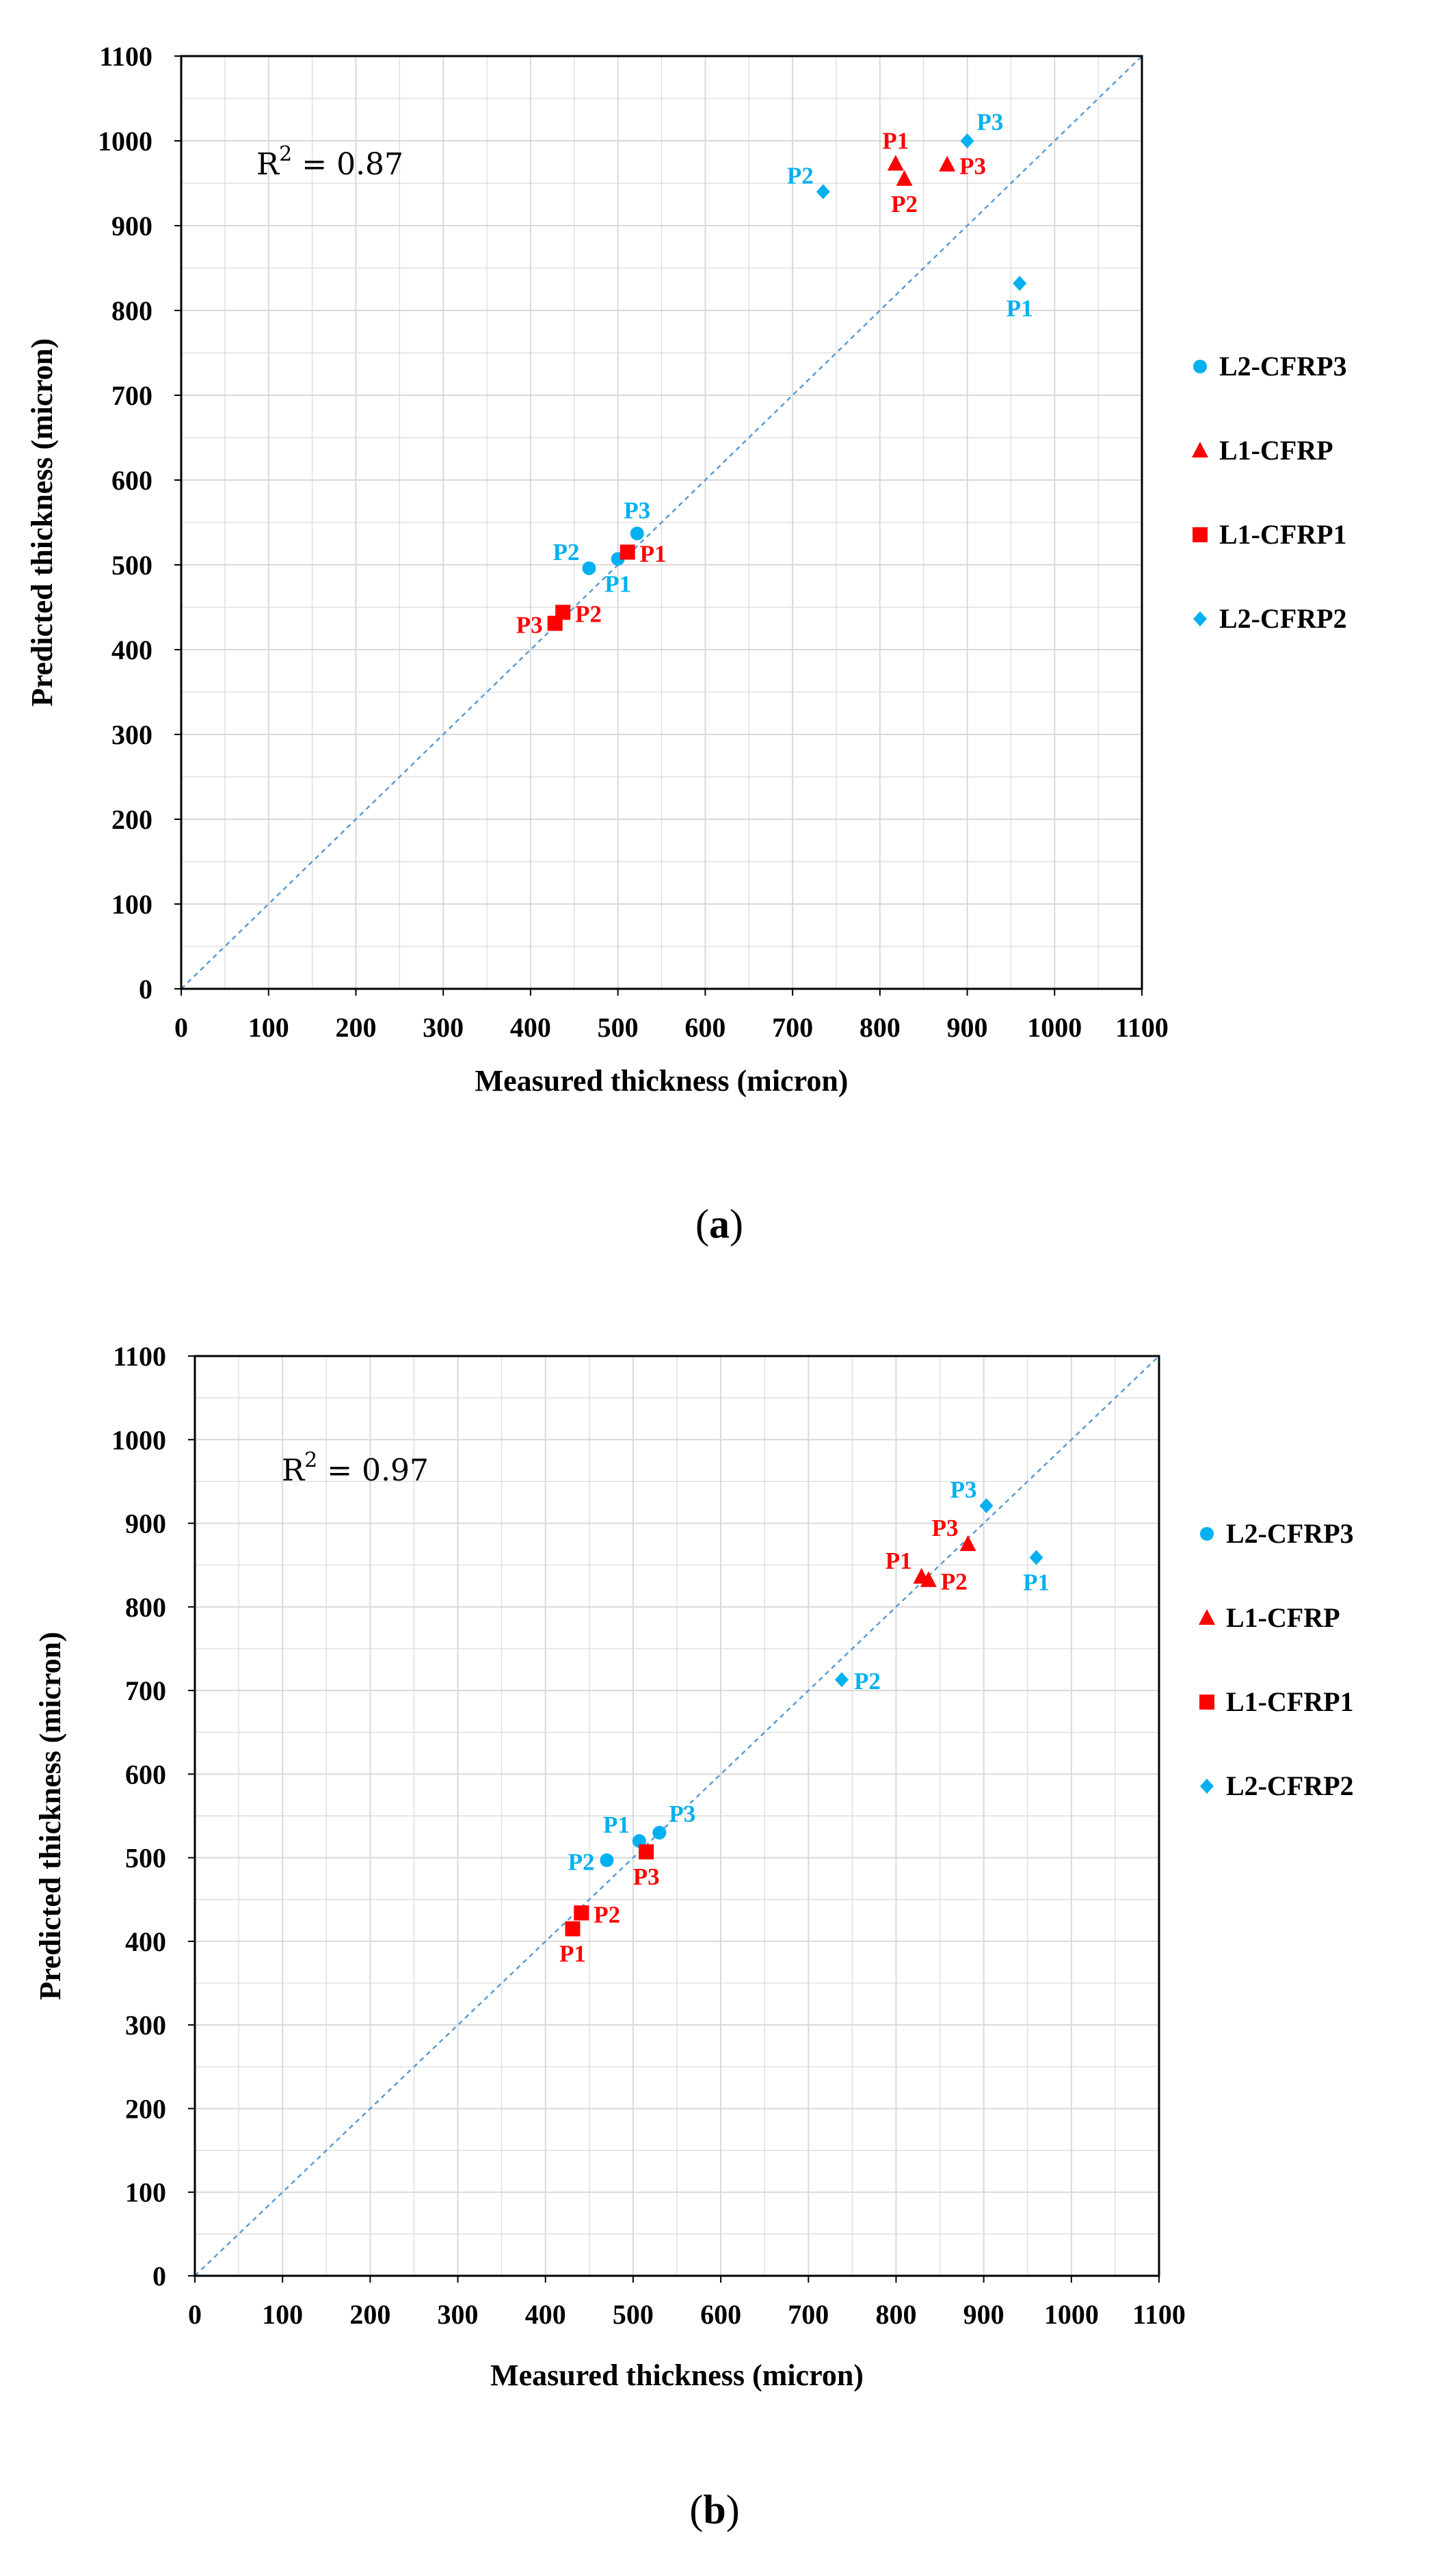 The width and height of the screenshot is (1438, 2576). What do you see at coordinates (530, 1027) in the screenshot?
I see `x-tick-label: 400` at bounding box center [530, 1027].